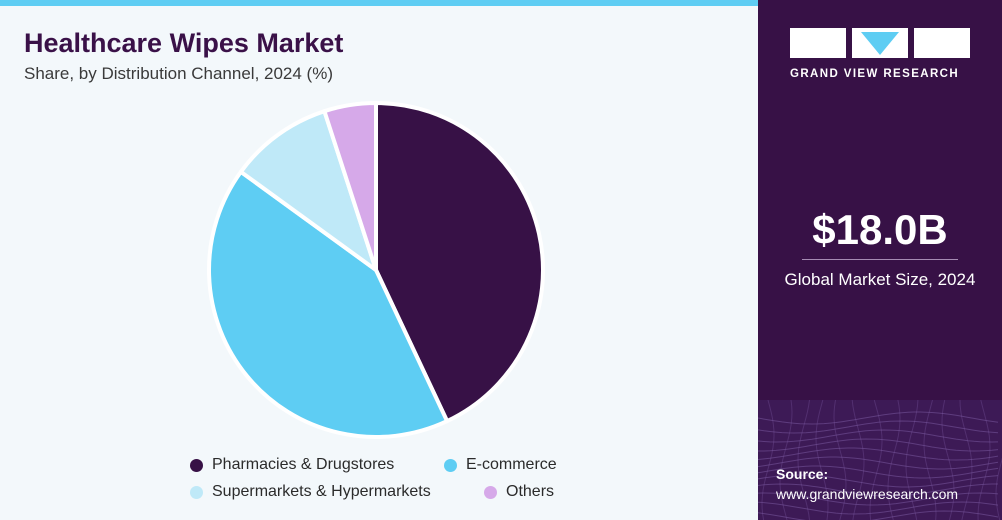  Describe the element at coordinates (880, 279) in the screenshot. I see `market-size-label: Global Market Size, 2024` at that location.